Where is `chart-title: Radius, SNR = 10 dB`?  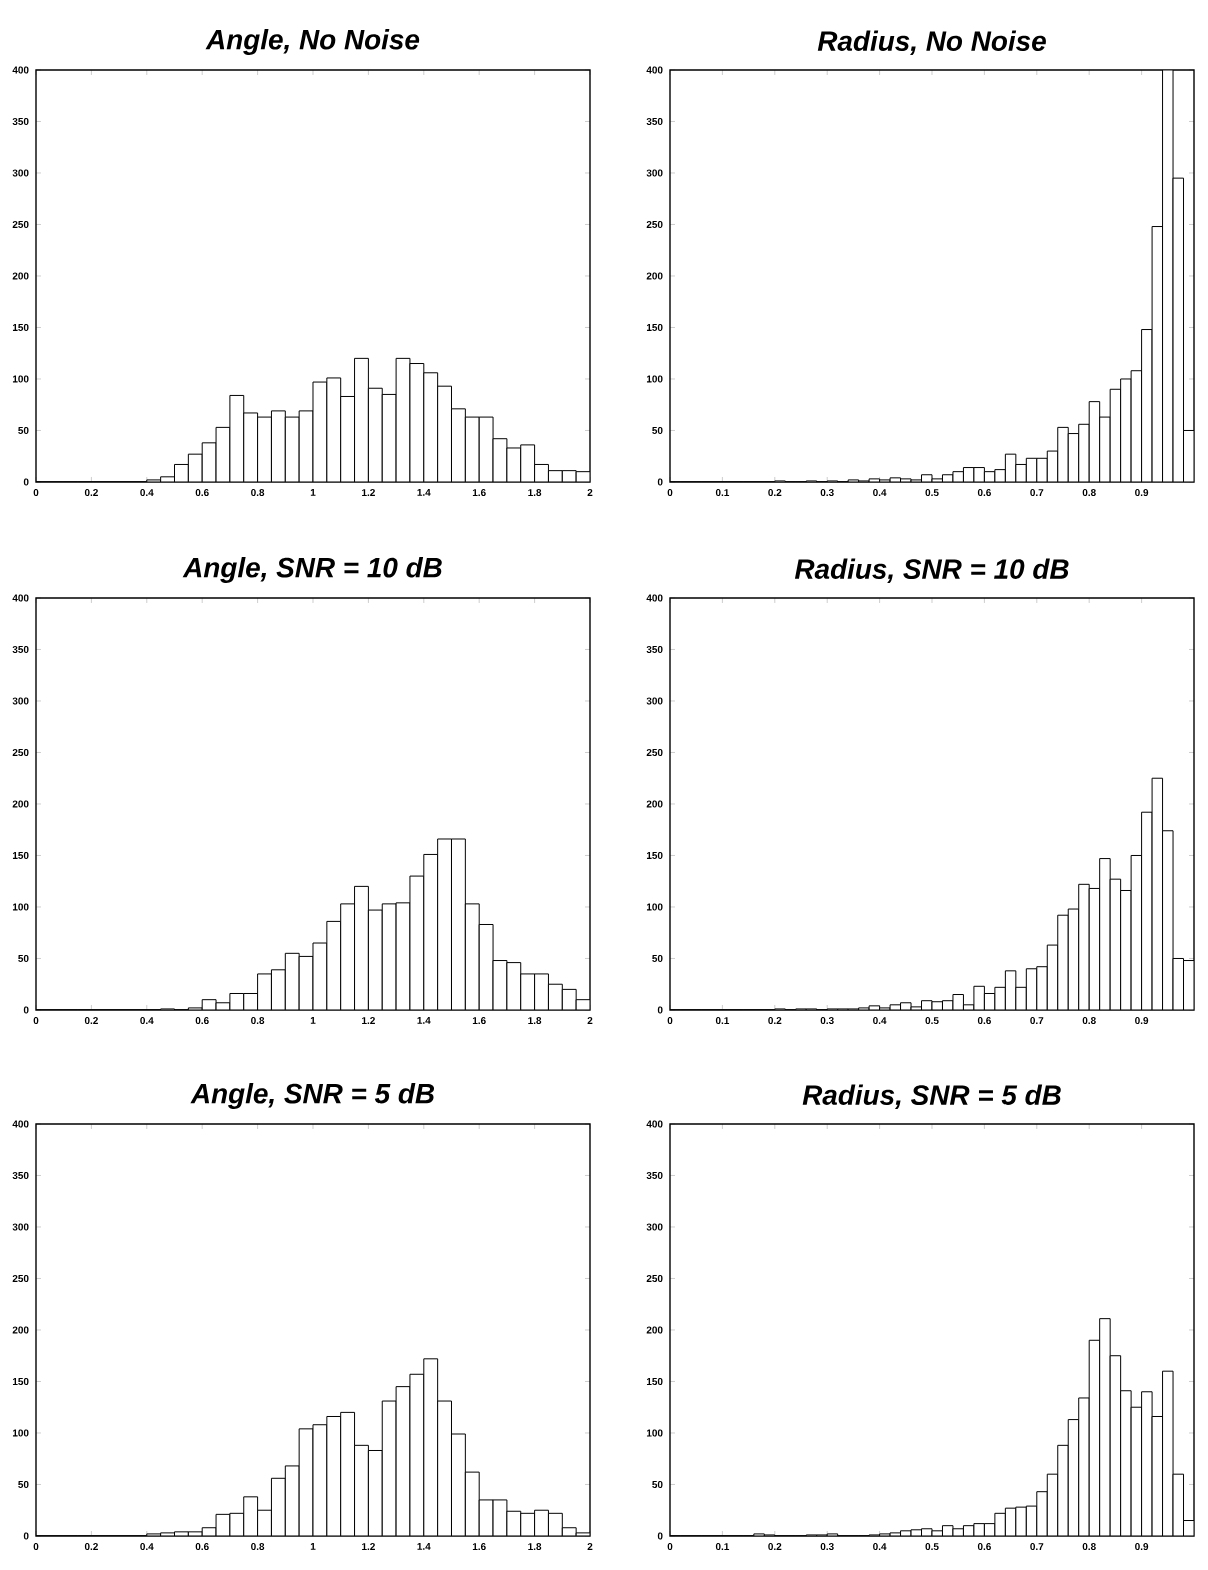 chart-title: Radius, SNR = 10 dB is located at coordinates (931, 570).